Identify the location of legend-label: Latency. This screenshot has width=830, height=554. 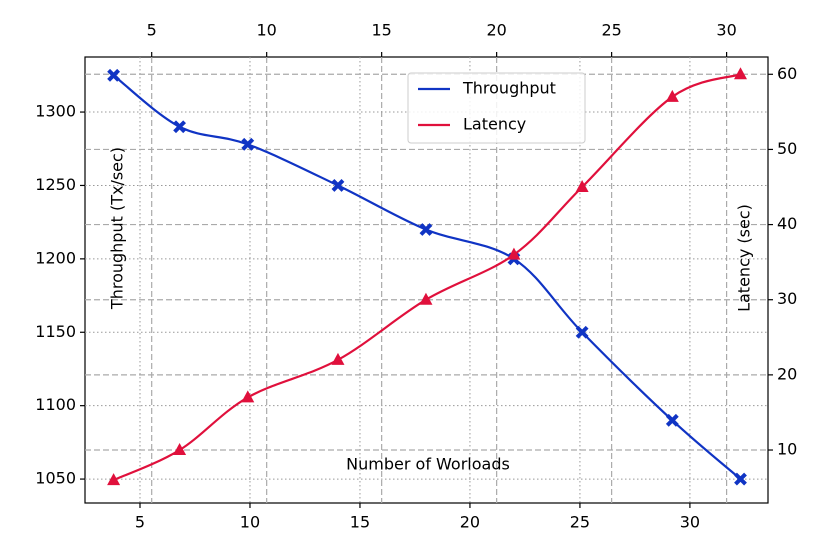
(494, 124).